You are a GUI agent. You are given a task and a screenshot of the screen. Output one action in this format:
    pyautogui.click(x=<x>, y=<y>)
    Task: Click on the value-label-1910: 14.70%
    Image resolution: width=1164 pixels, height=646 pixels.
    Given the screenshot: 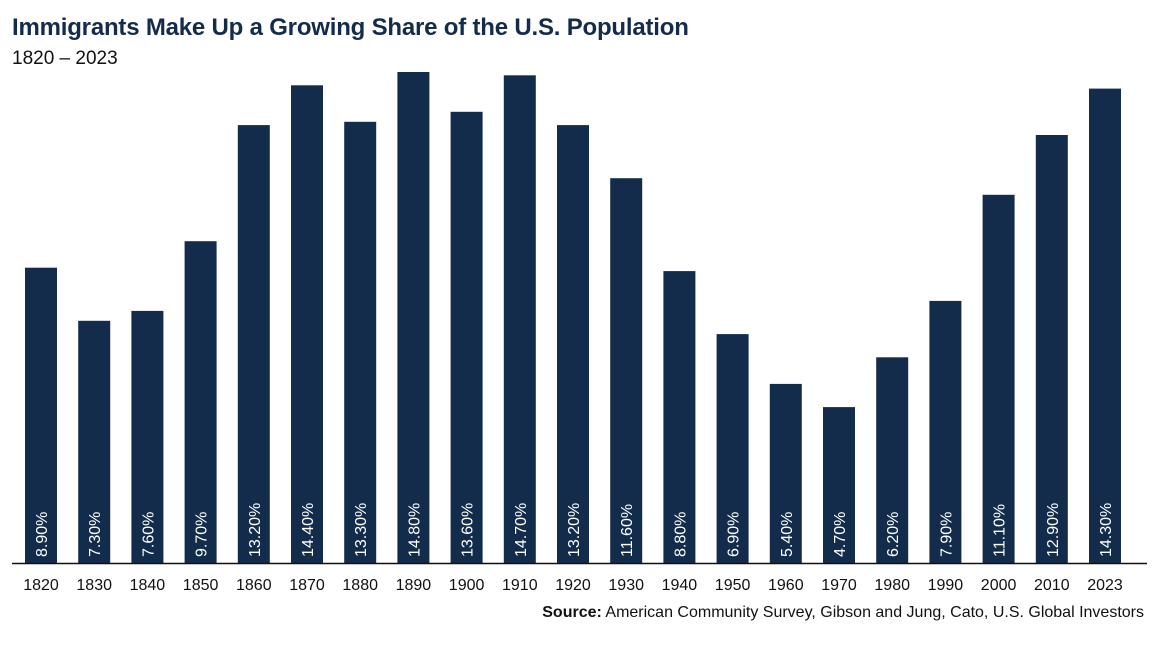 What is the action you would take?
    pyautogui.click(x=521, y=530)
    